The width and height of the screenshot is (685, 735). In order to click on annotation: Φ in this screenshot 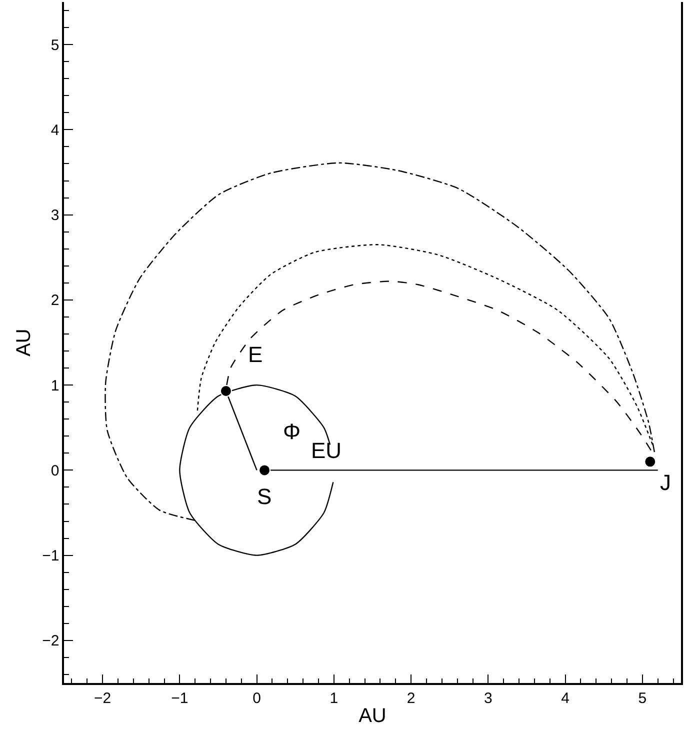, I will do `click(292, 431)`.